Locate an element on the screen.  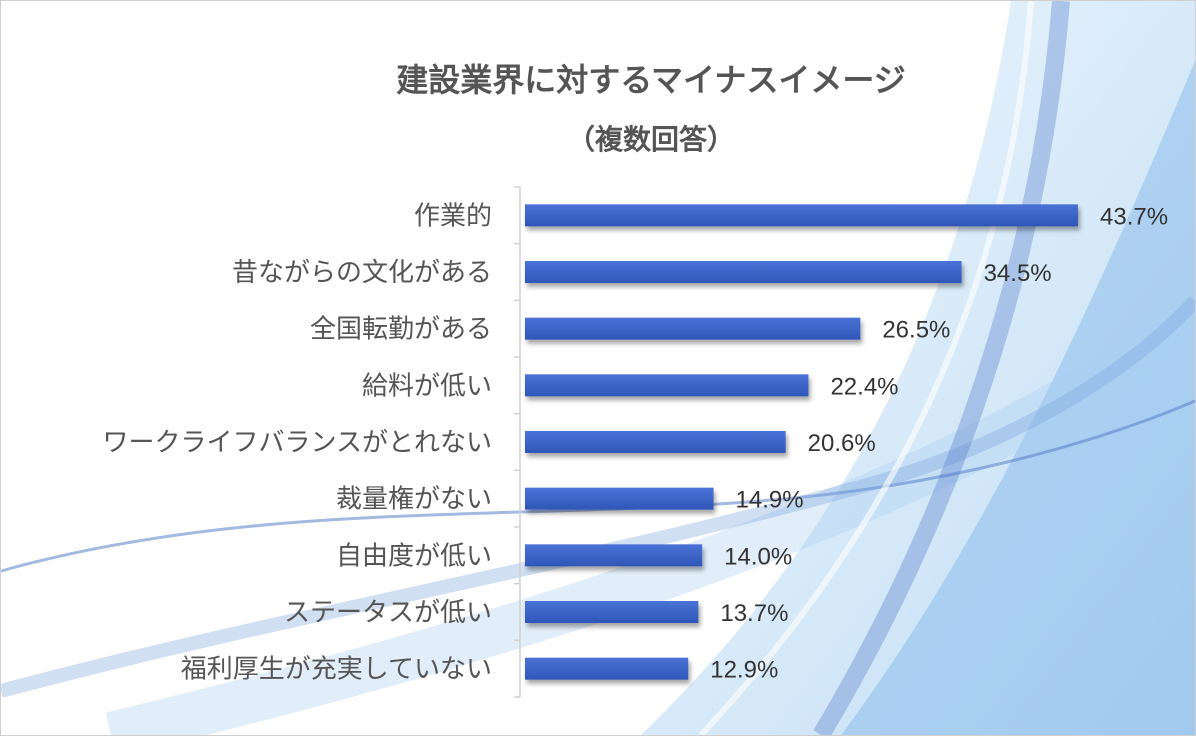
category-label: 全国転勤がある is located at coordinates (401, 330).